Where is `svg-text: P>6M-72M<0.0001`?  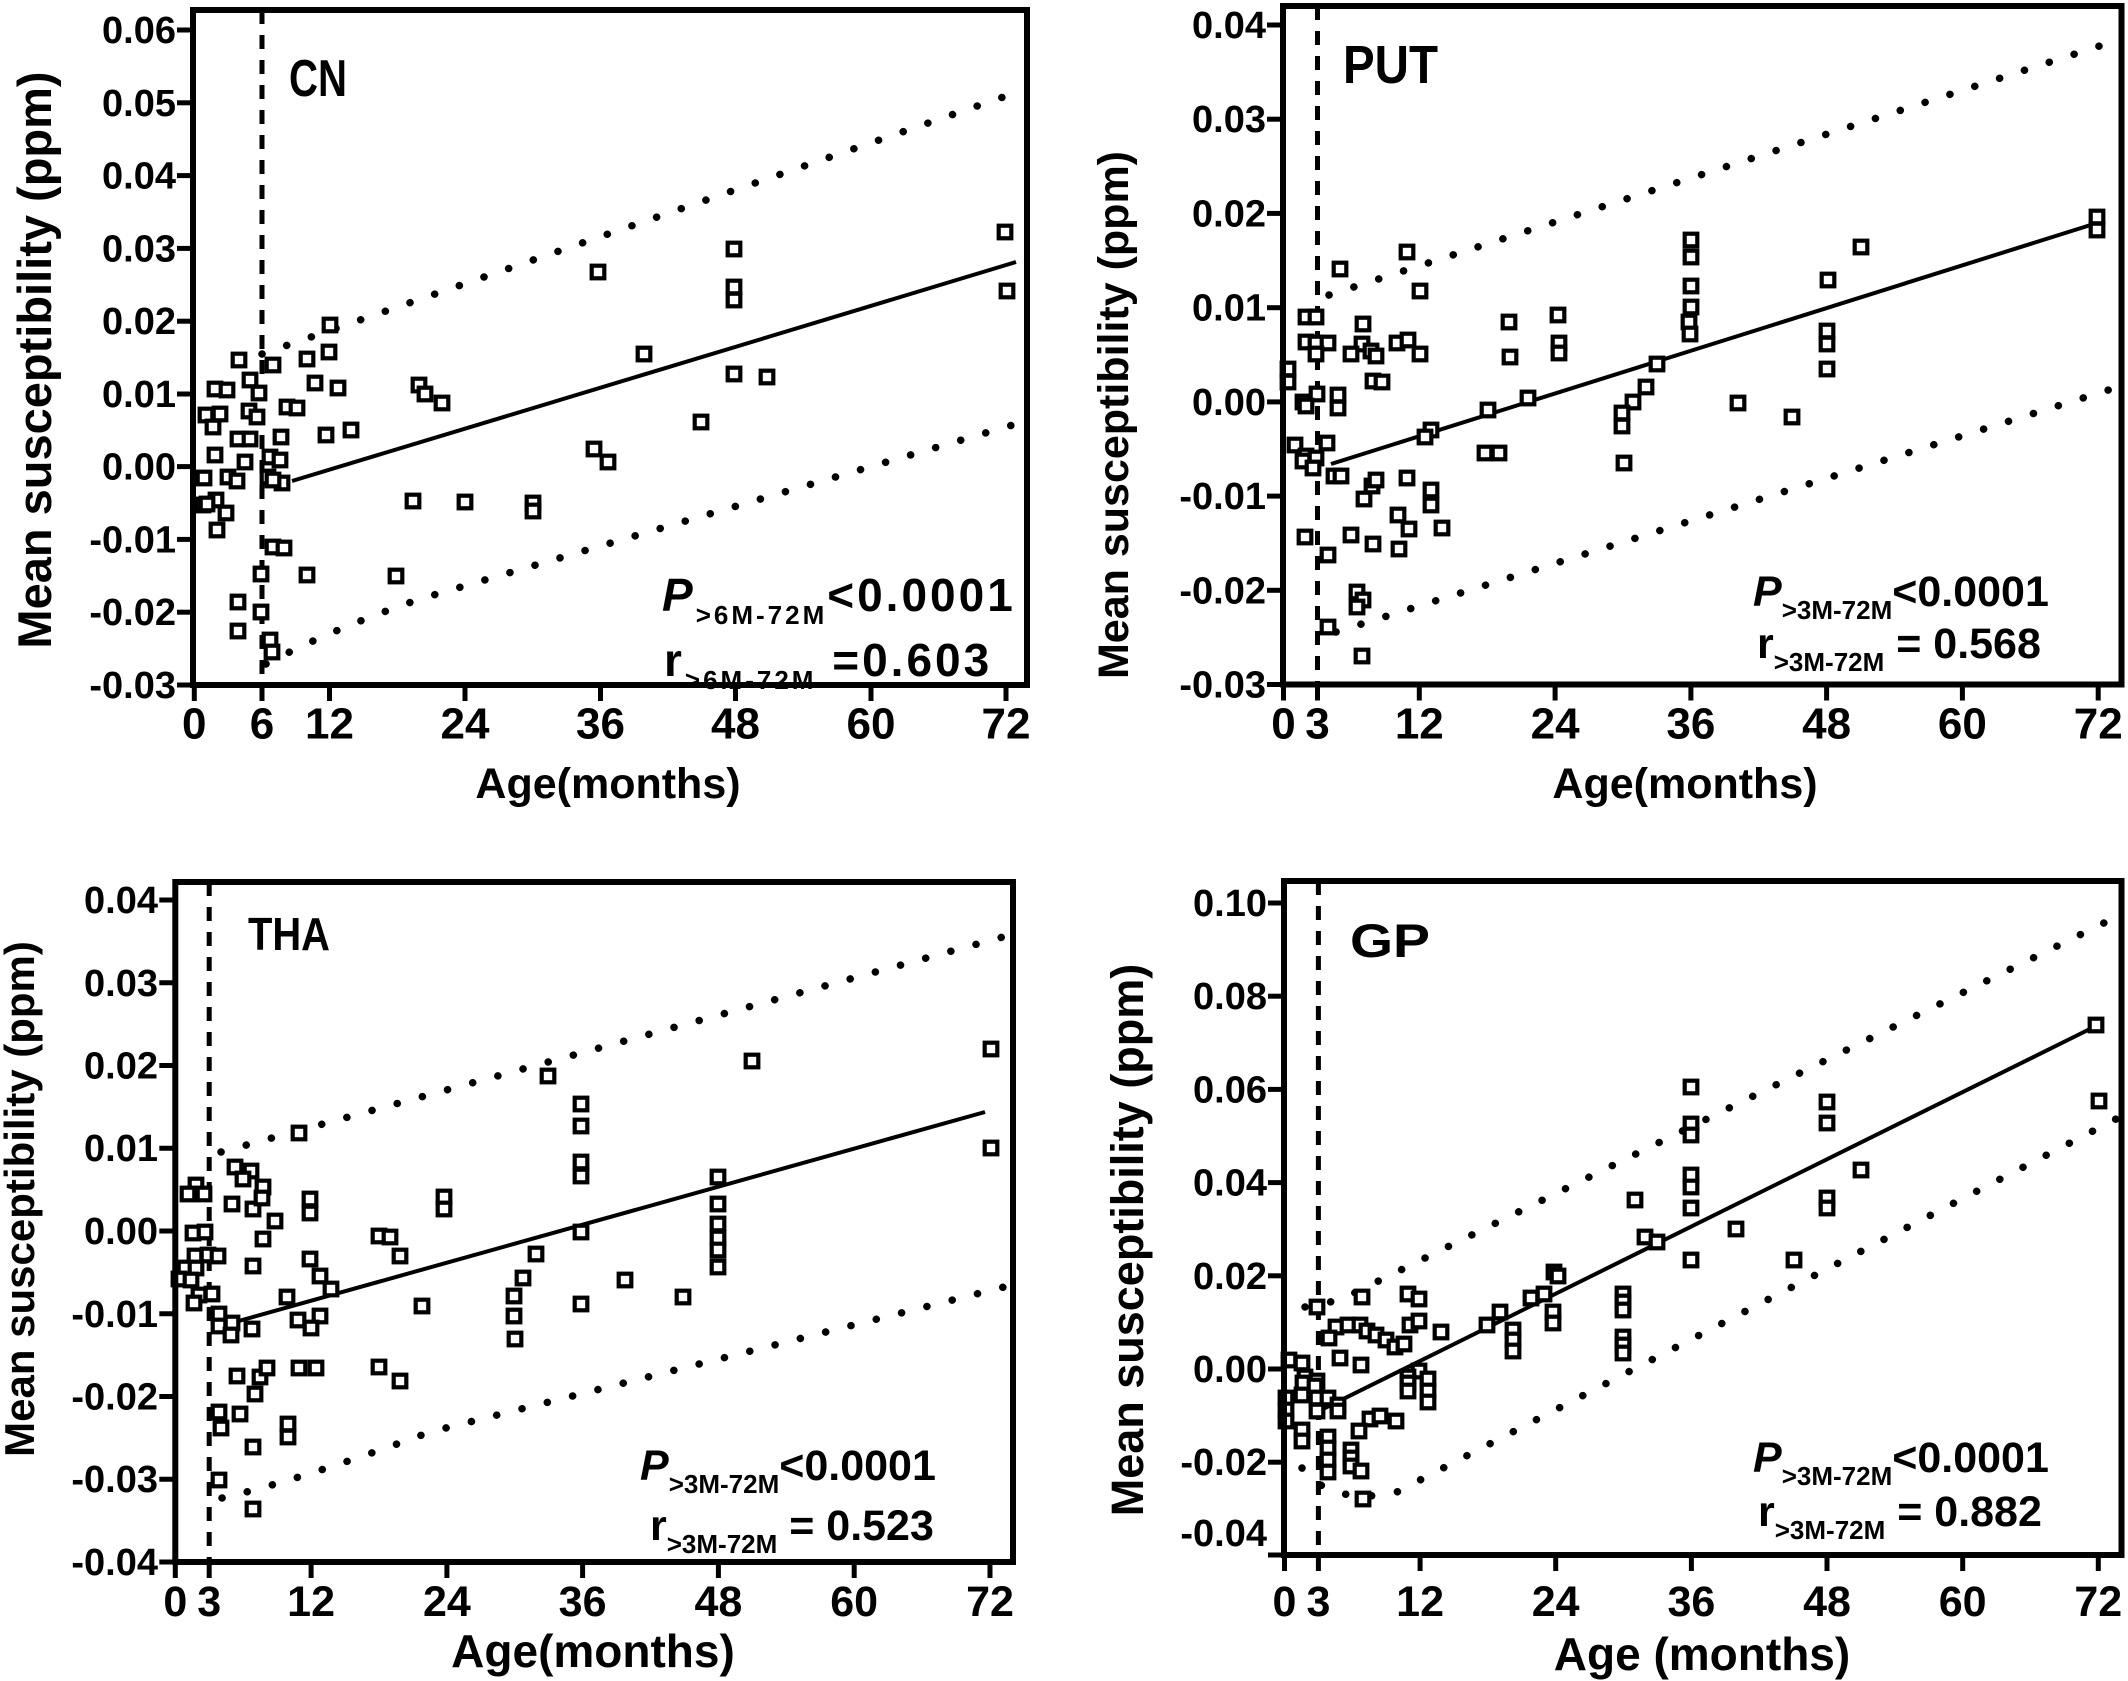
svg-text: P>6M-72M<0.0001 is located at coordinates (839, 599).